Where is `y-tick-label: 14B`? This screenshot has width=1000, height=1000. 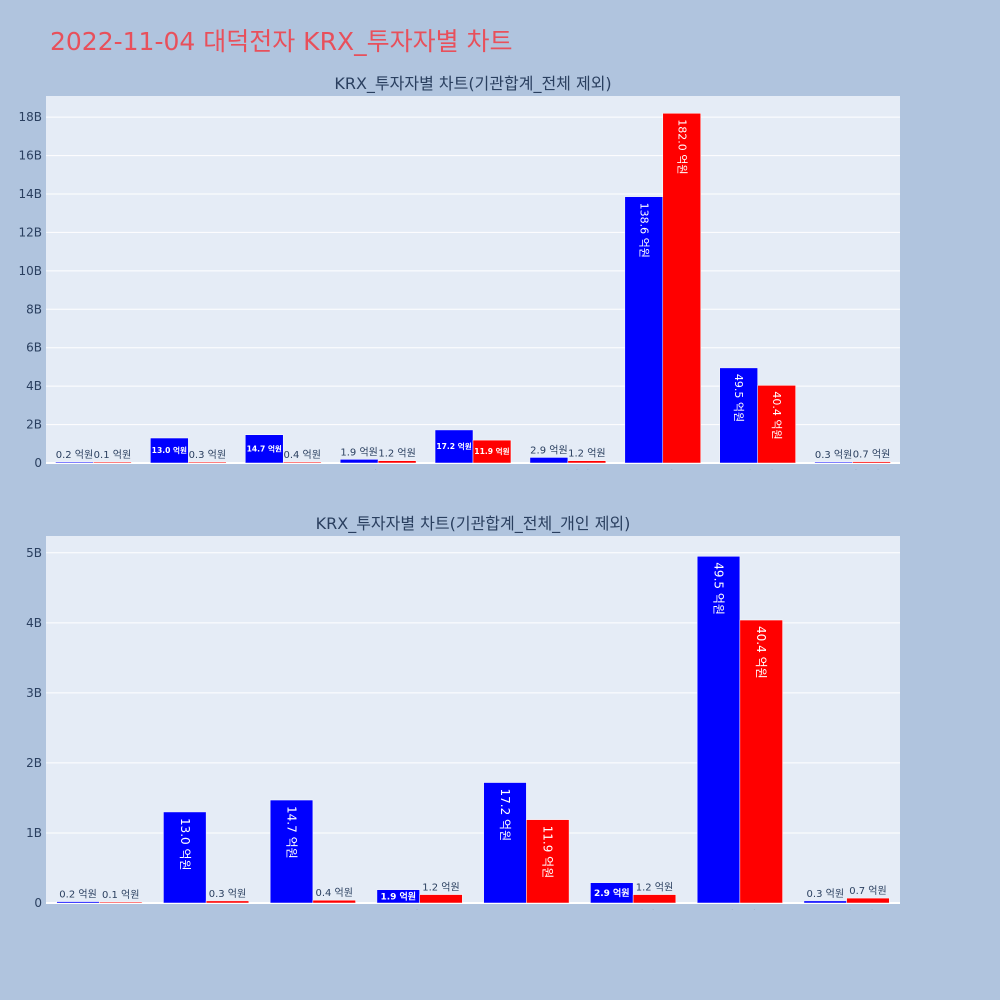 y-tick-label: 14B is located at coordinates (30, 194).